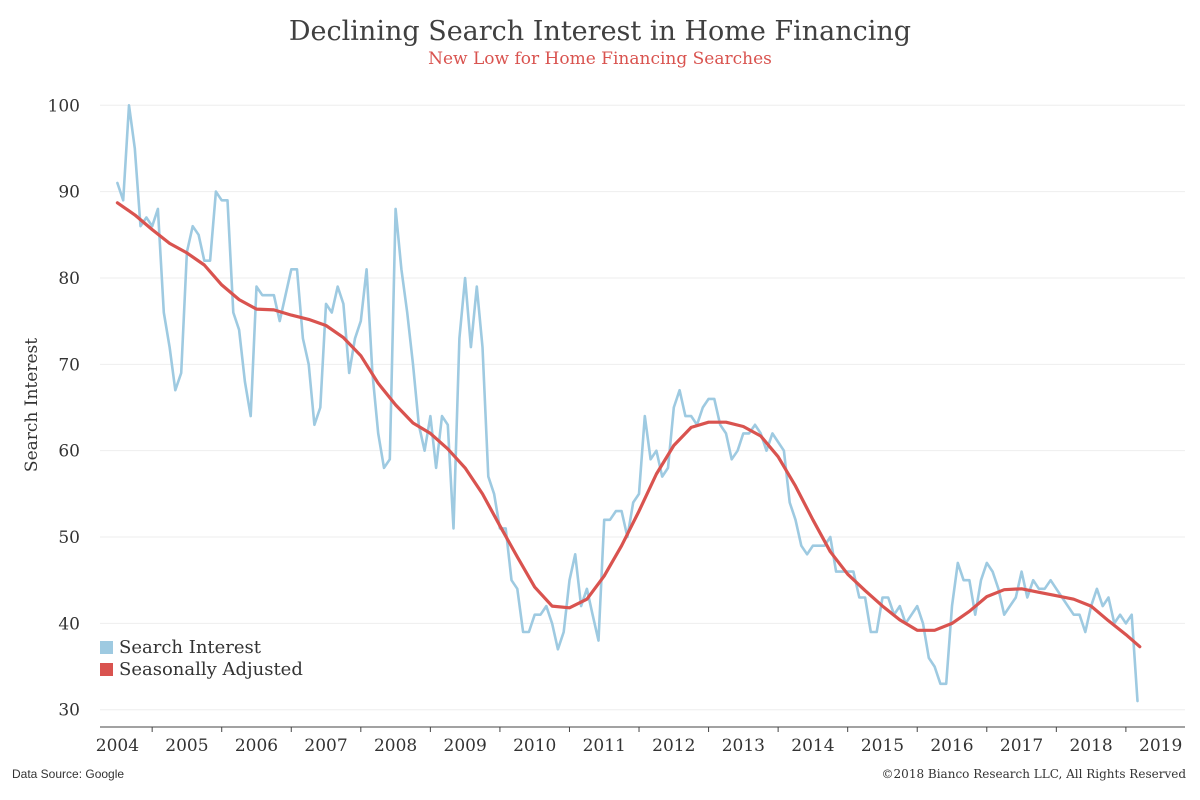 The image size is (1200, 800). What do you see at coordinates (106, 669) in the screenshot?
I see `legend-swatch-seasonally-adjusted` at bounding box center [106, 669].